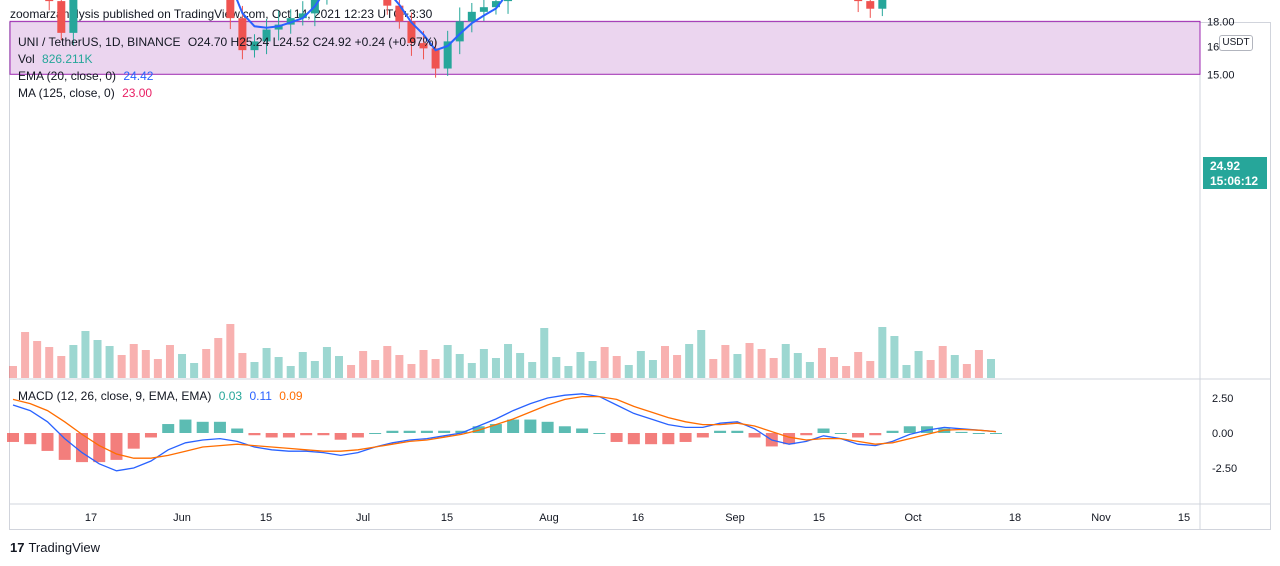  Describe the element at coordinates (85, 93) in the screenshot. I see `legend-ma: MA (125, close, 0) 23.00` at that location.